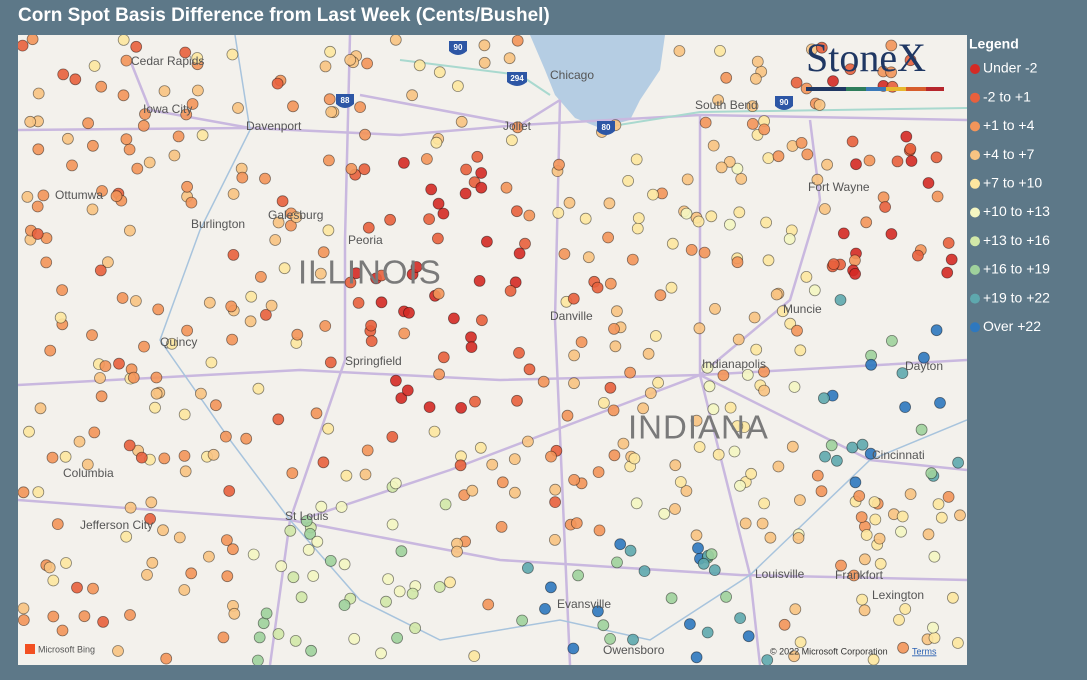  What do you see at coordinates (458, 47) in the screenshot?
I see `shield-label: 90` at bounding box center [458, 47].